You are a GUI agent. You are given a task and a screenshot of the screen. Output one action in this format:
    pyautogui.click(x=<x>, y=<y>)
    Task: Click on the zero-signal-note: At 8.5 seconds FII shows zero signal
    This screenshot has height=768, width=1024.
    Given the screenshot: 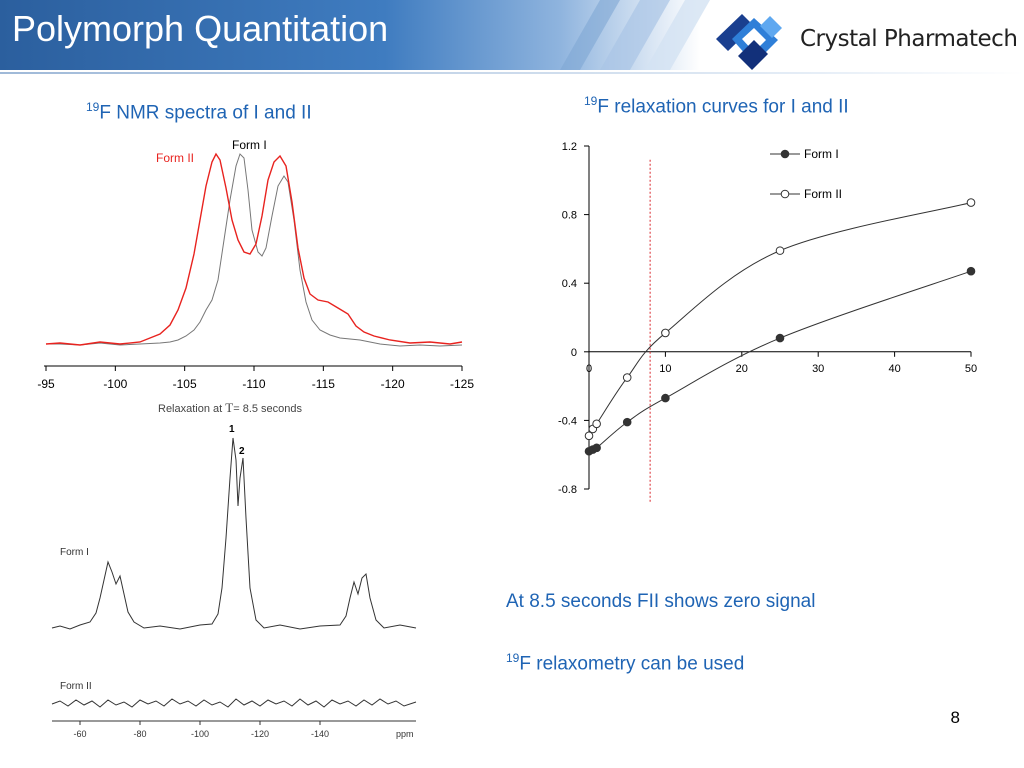 What is the action you would take?
    pyautogui.click(x=661, y=601)
    